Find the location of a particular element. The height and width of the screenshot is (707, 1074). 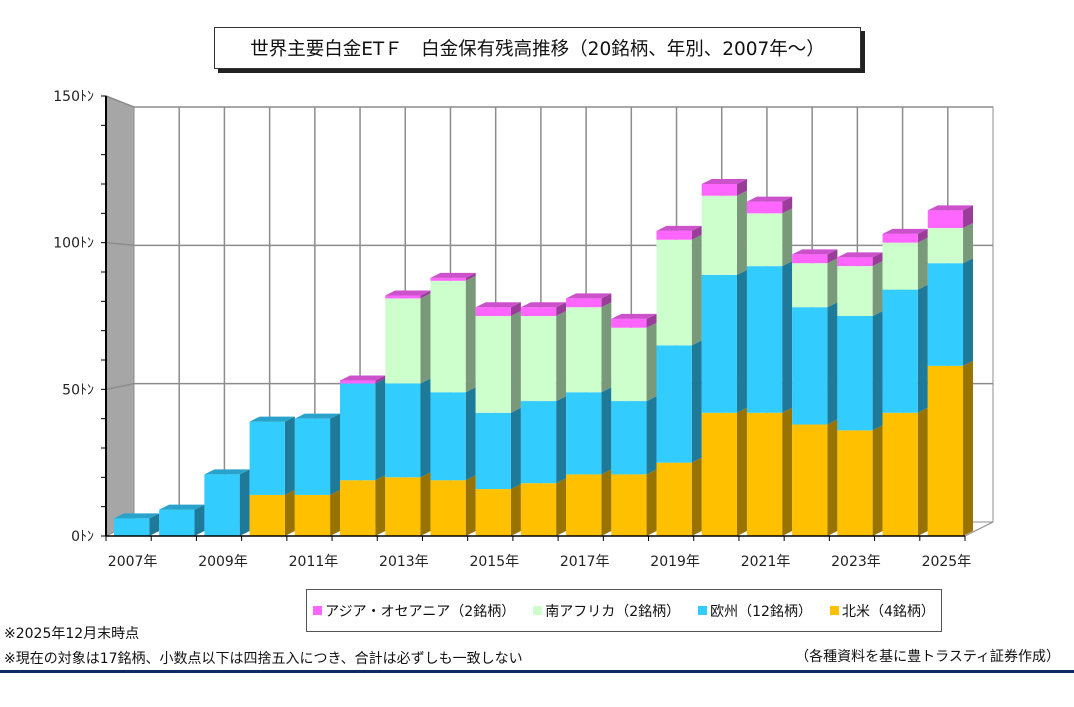

disclaimer-note: ※現在の対象は17銘柄、小数点以下は四捨五入につき、合計は必ずしも一致しない is located at coordinates (263, 659).